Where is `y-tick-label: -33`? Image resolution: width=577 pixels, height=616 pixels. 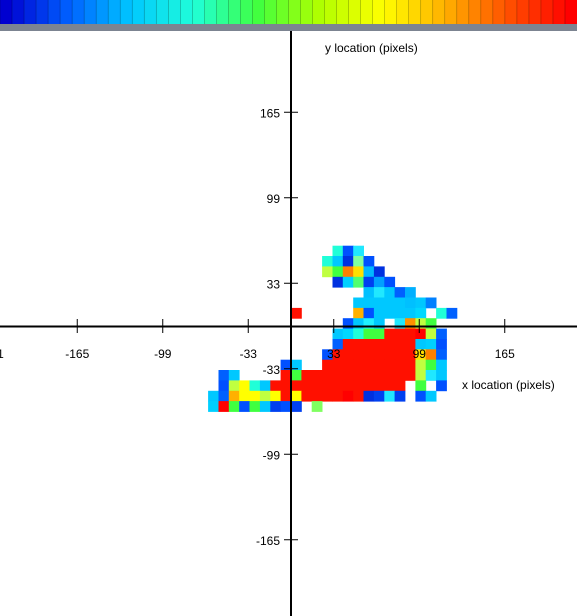
y-tick-label: -33 is located at coordinates (272, 370).